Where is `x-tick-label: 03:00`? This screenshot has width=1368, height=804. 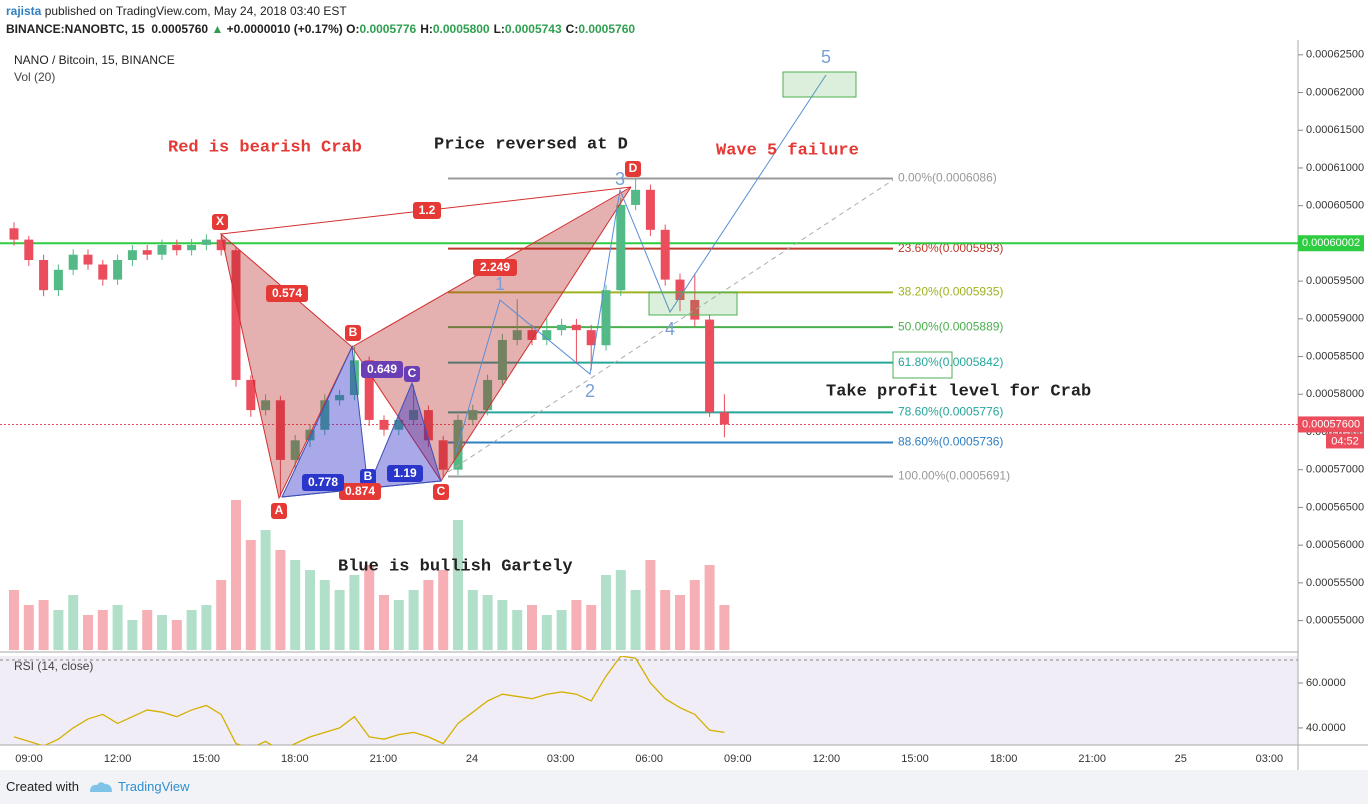
x-tick-label: 03:00 is located at coordinates (1270, 759).